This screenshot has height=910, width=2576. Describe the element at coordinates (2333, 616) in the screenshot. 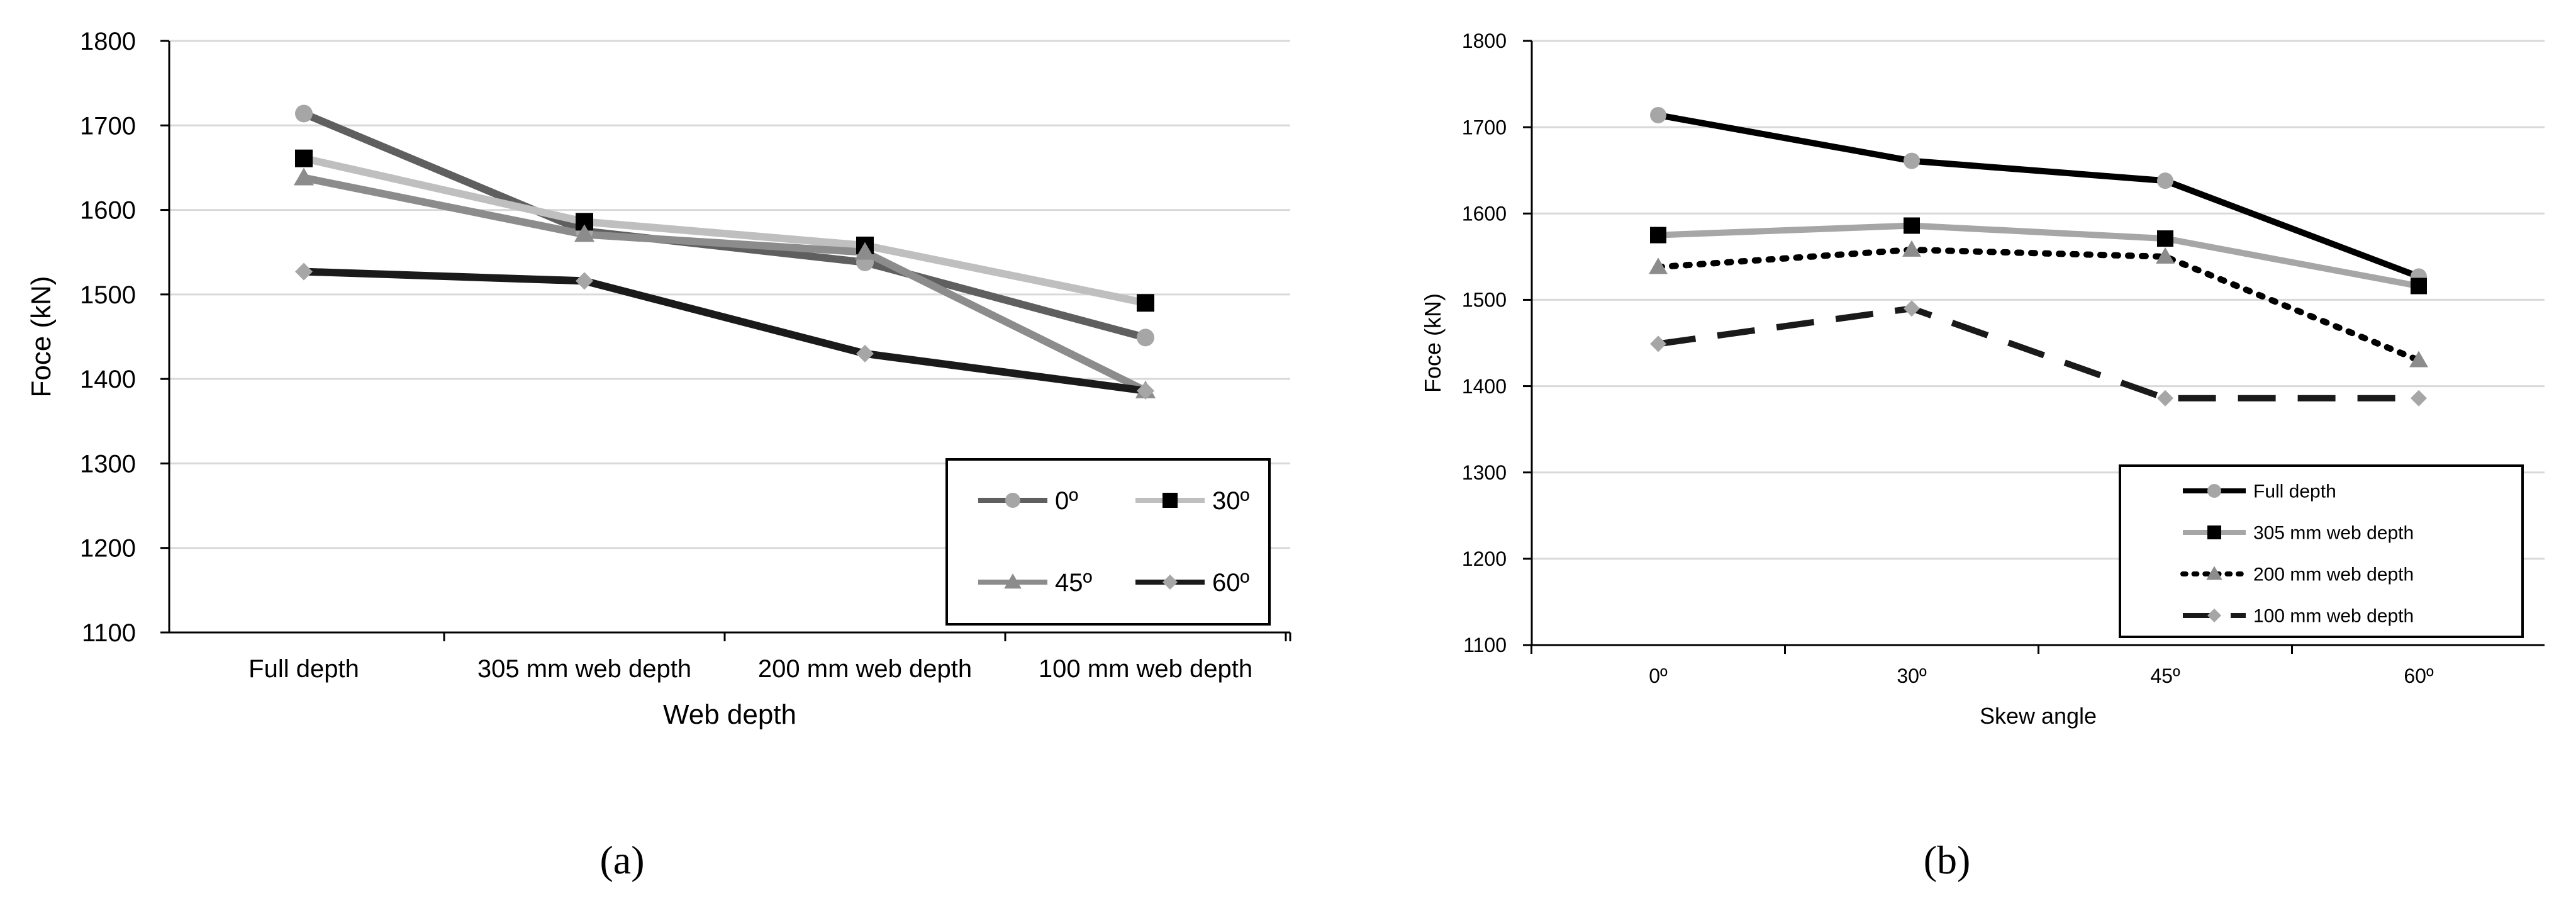

I see `legend-label-3: 100 mm web depth` at that location.